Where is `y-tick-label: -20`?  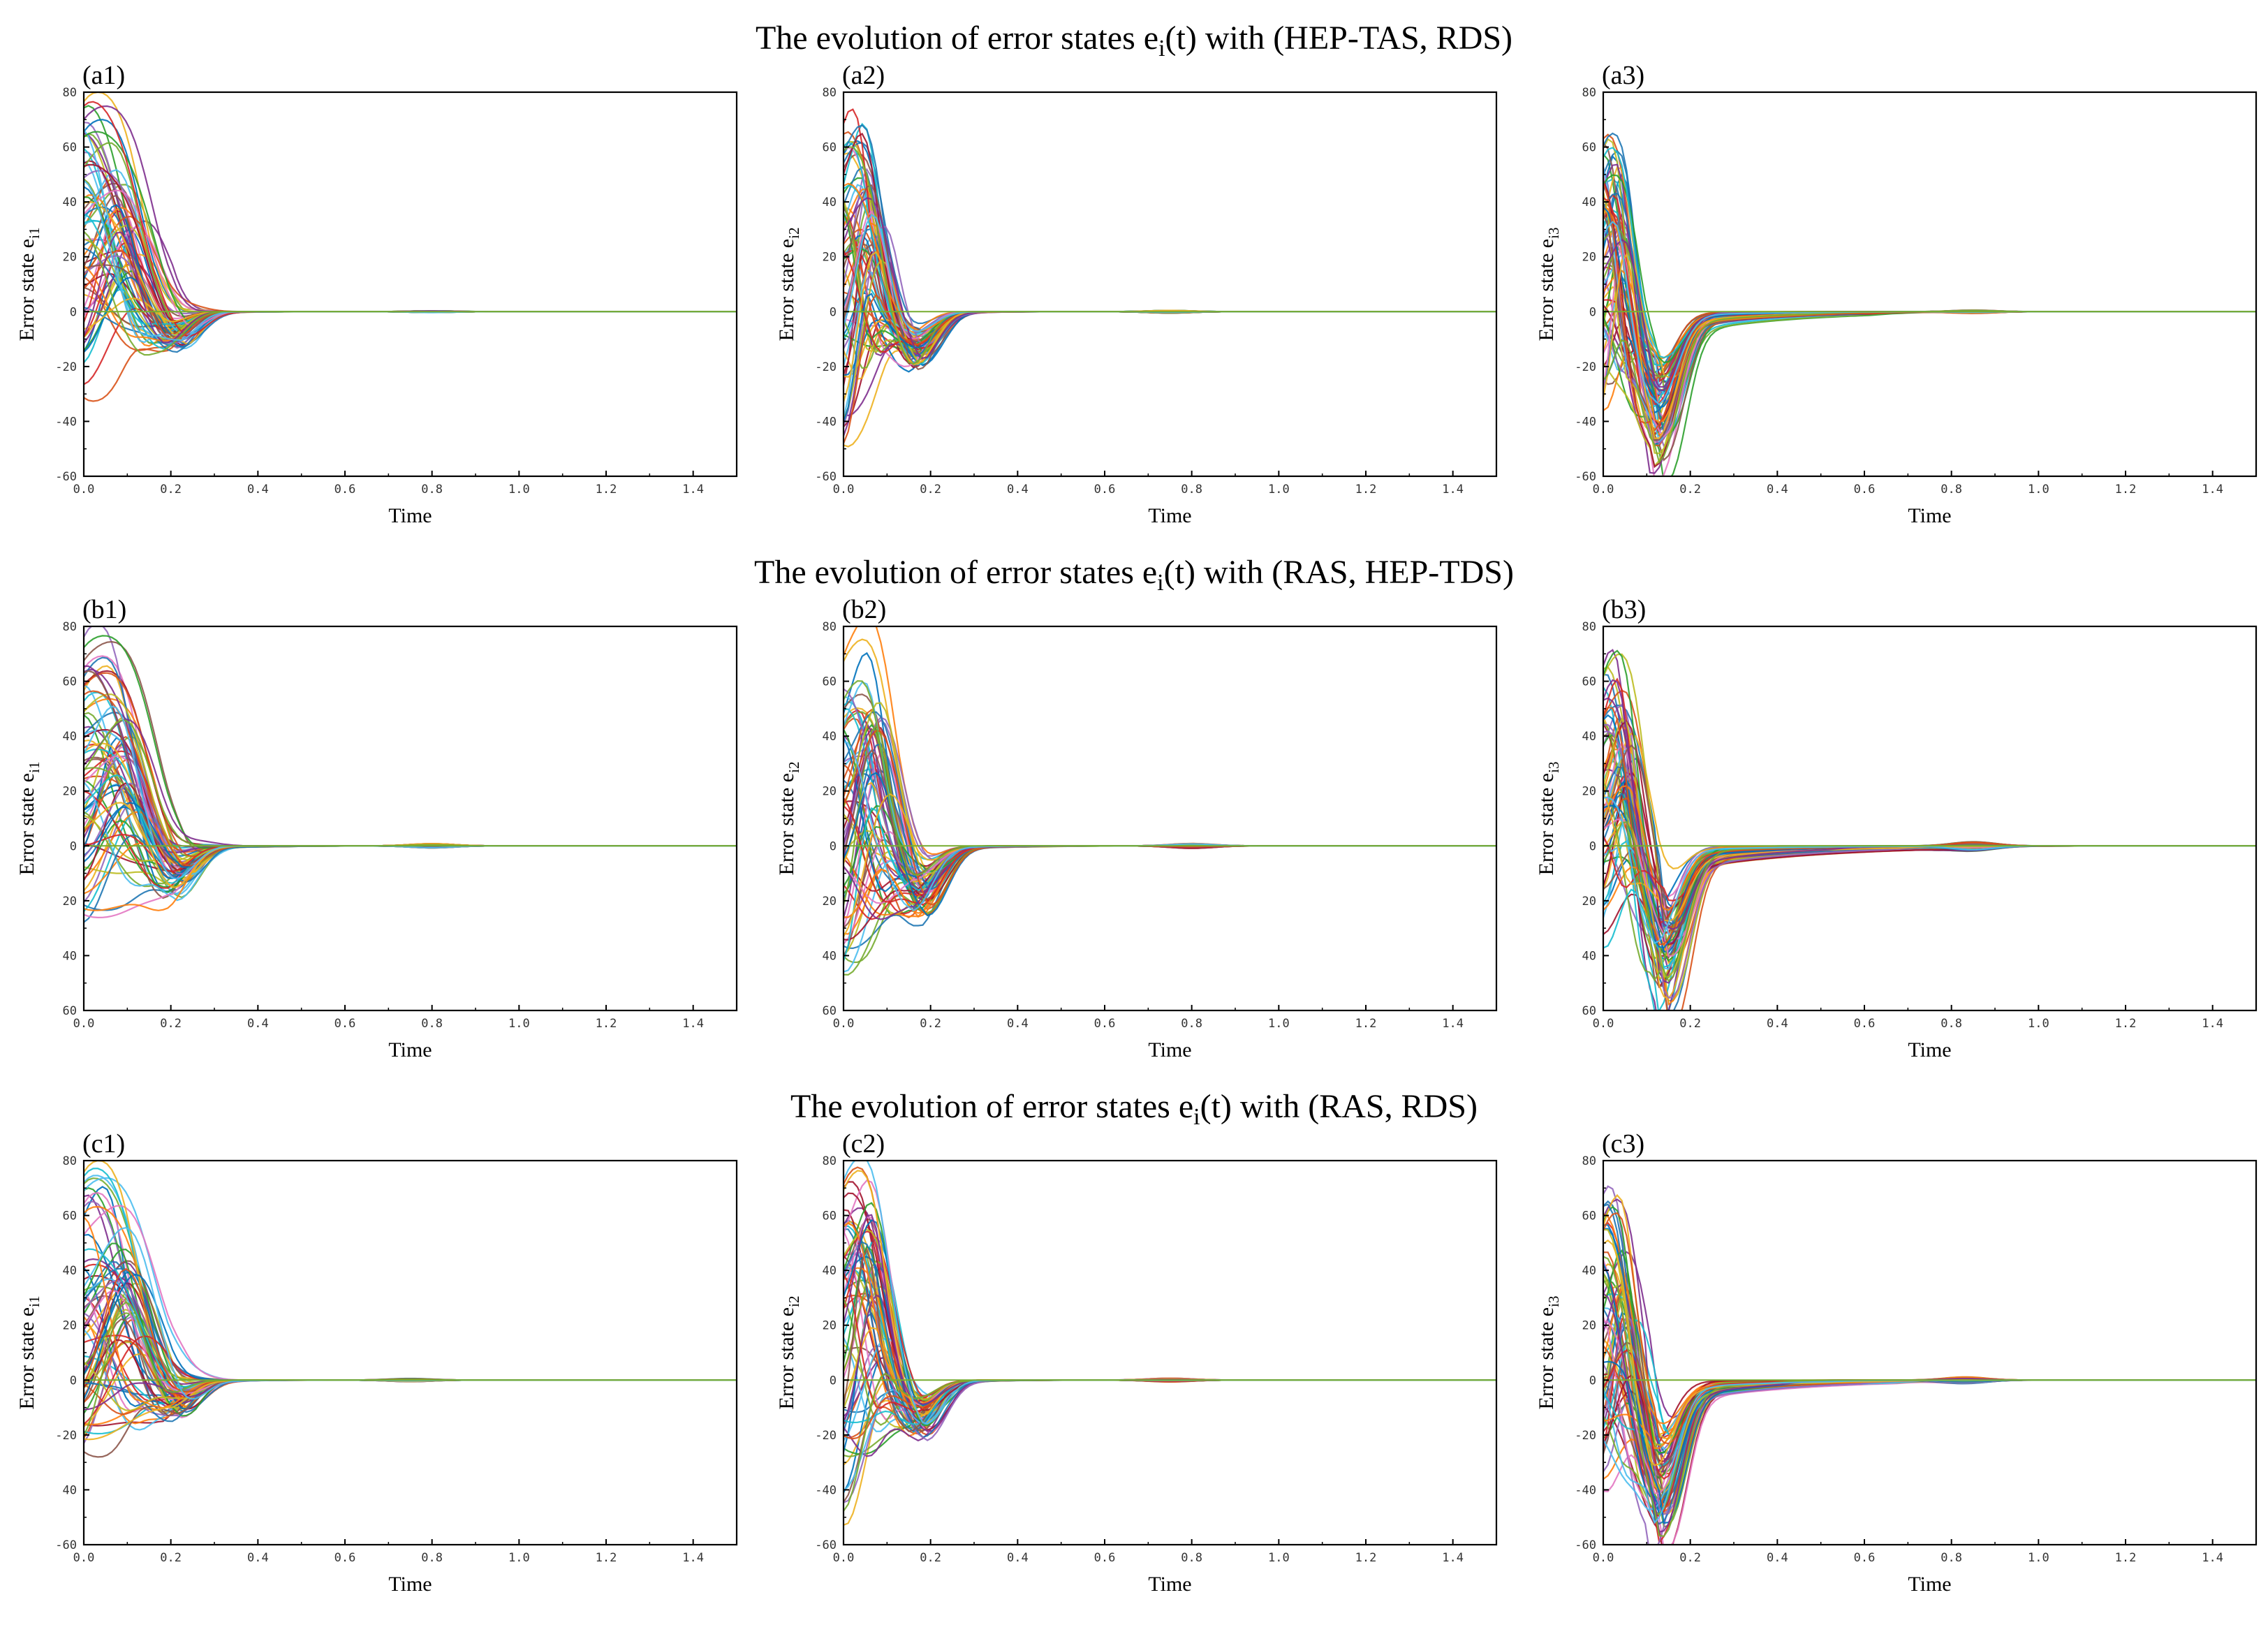
y-tick-label: -20 is located at coordinates (66, 1436).